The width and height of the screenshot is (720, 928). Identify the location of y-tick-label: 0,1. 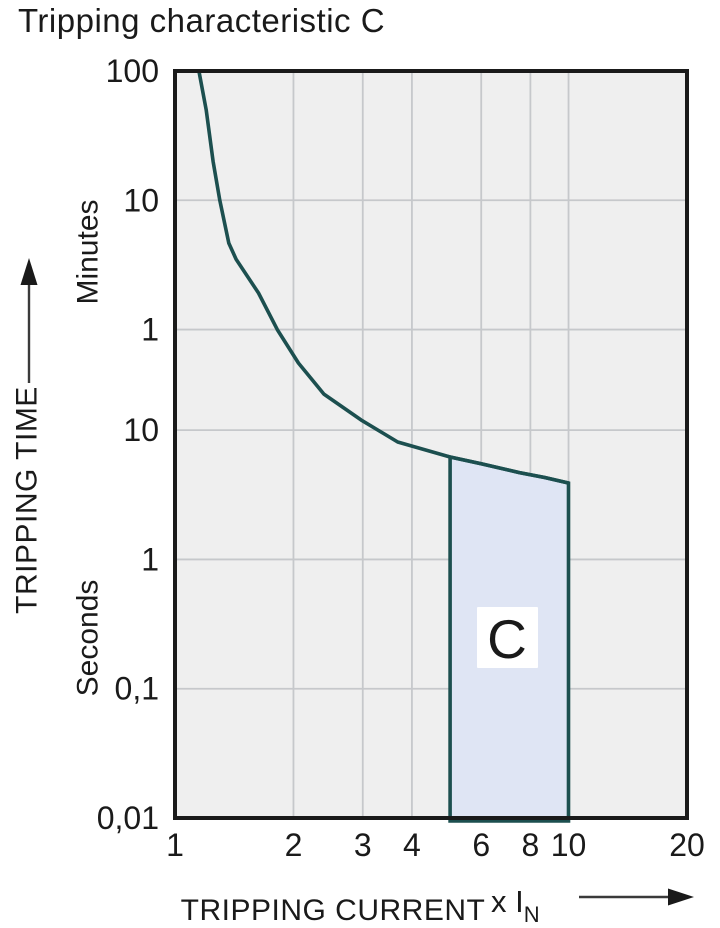
(137, 689).